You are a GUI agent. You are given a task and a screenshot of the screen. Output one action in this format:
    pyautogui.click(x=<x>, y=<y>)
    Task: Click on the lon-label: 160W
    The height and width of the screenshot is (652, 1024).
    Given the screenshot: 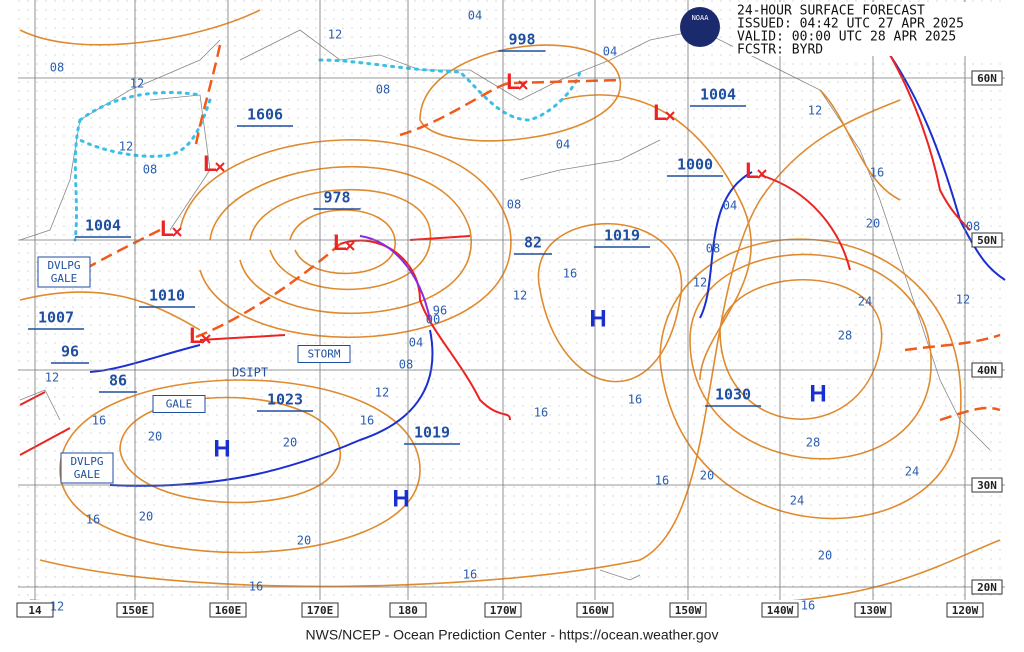 What is the action you would take?
    pyautogui.click(x=595, y=610)
    